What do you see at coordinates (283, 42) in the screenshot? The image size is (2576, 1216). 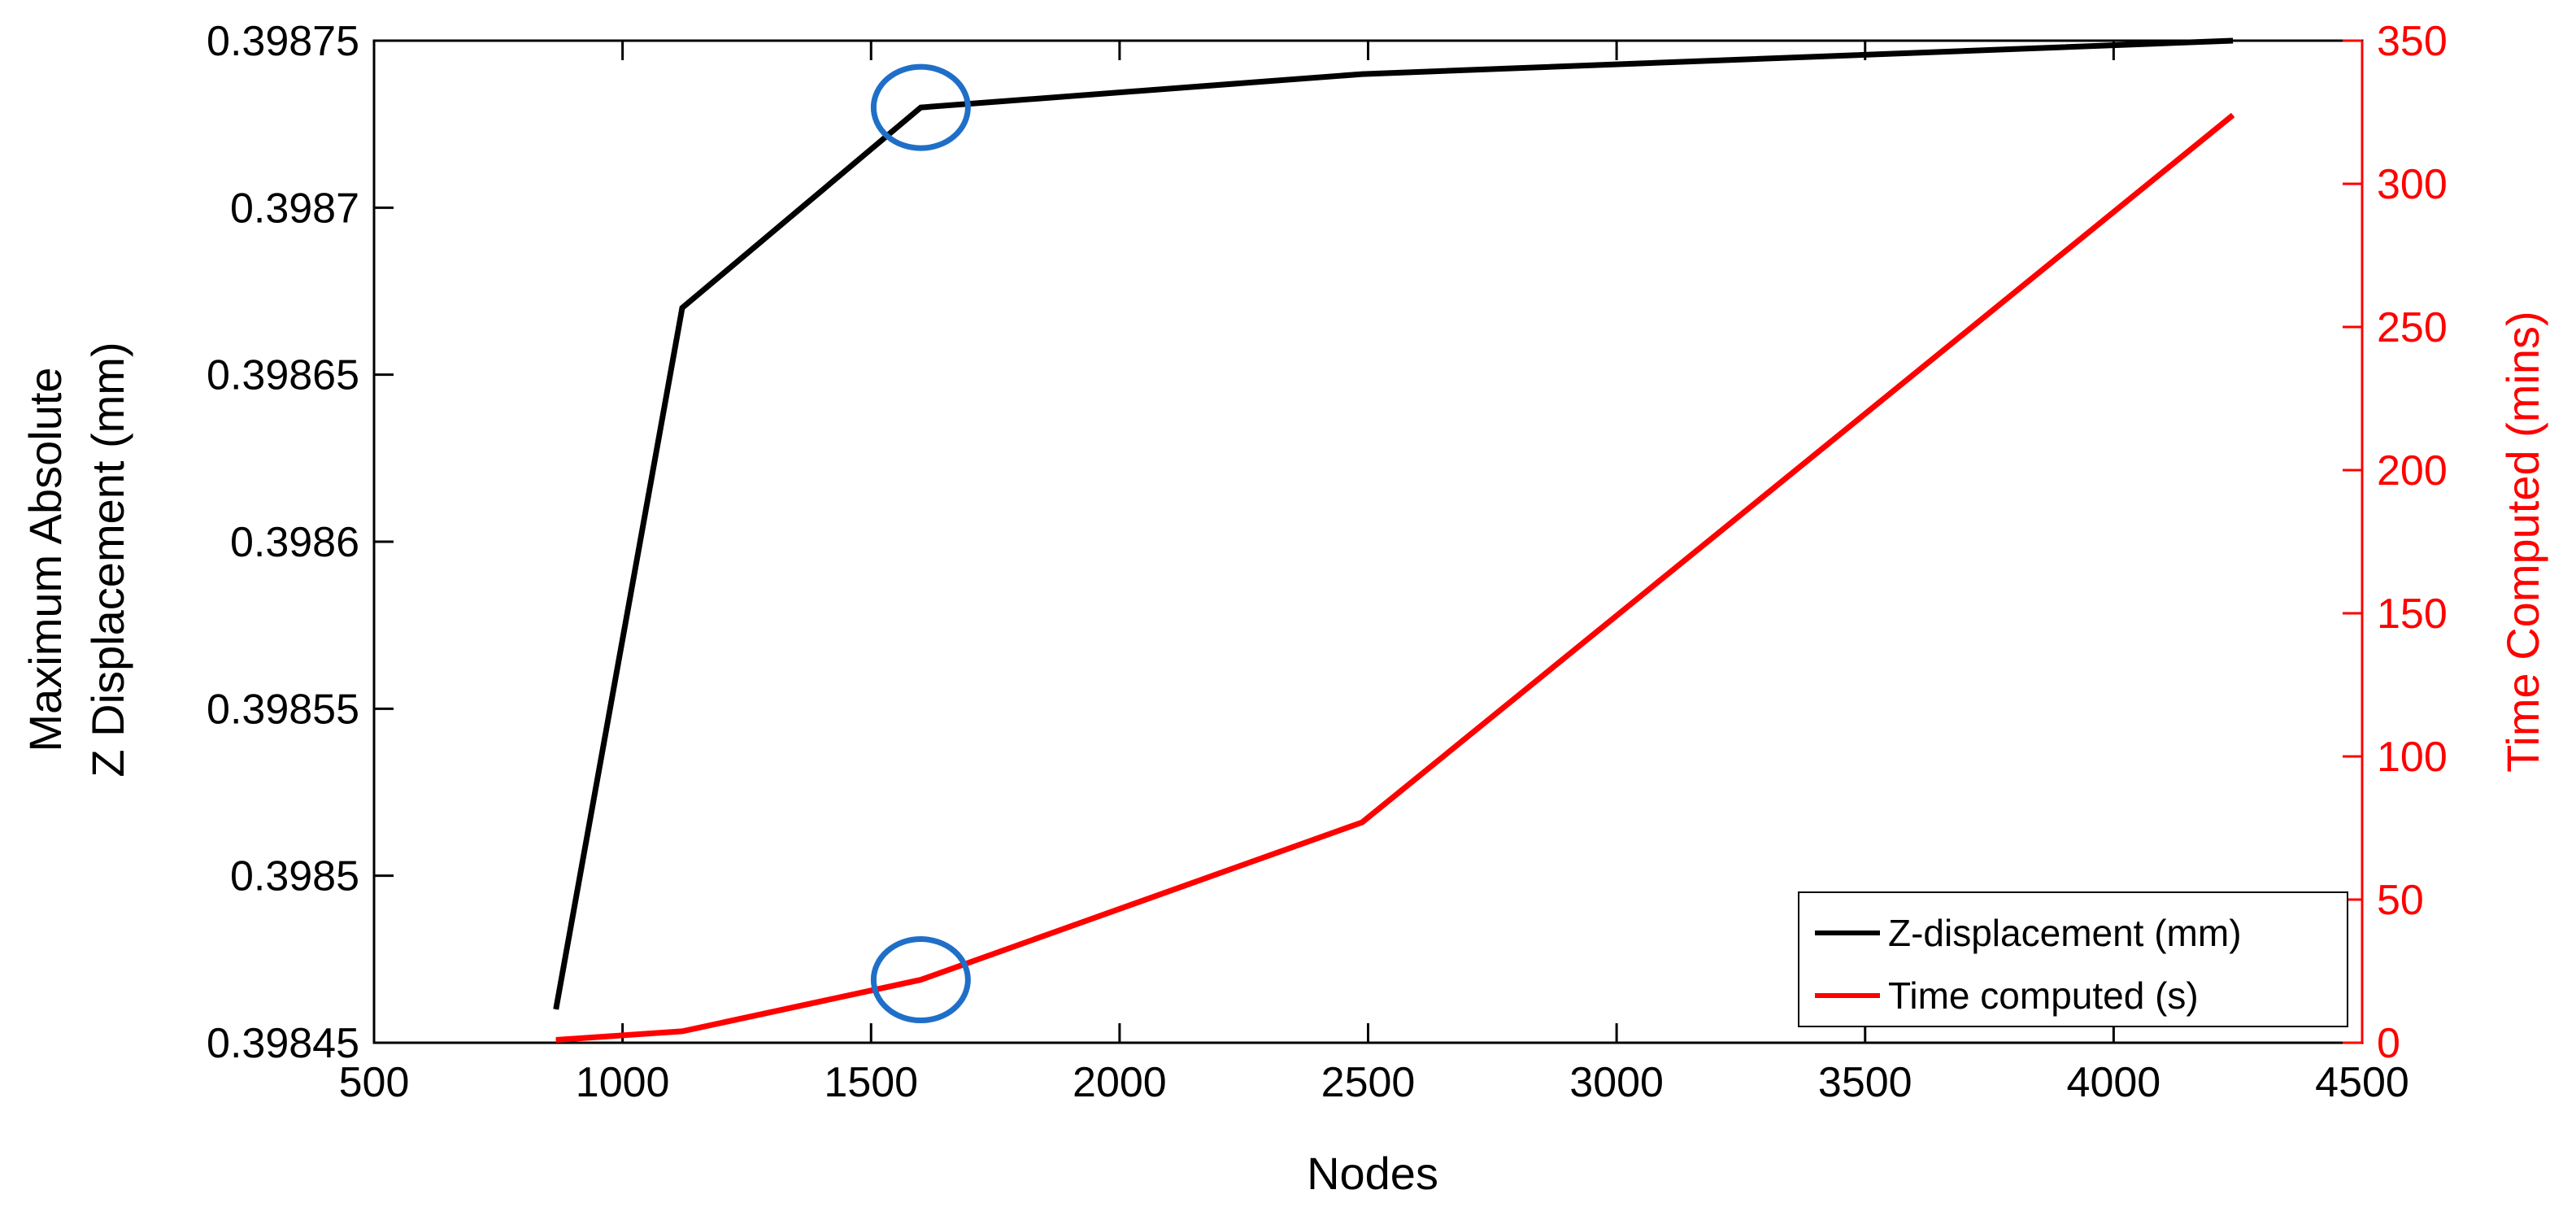 I see `left-tick-label: 0.39875` at bounding box center [283, 42].